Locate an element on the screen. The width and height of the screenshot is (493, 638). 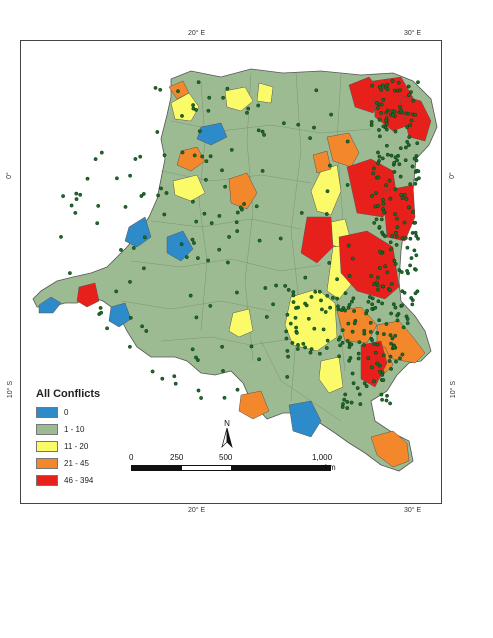
legend-item: 46 - 394 is located at coordinates (68, 480).